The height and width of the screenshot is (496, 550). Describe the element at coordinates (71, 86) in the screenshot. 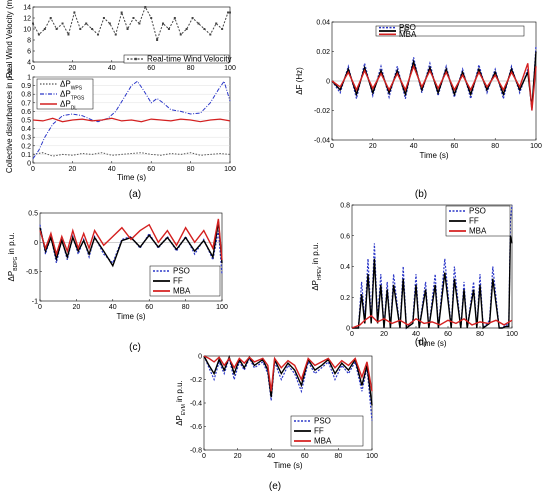

I see `legend-label: ΔPWPS` at that location.